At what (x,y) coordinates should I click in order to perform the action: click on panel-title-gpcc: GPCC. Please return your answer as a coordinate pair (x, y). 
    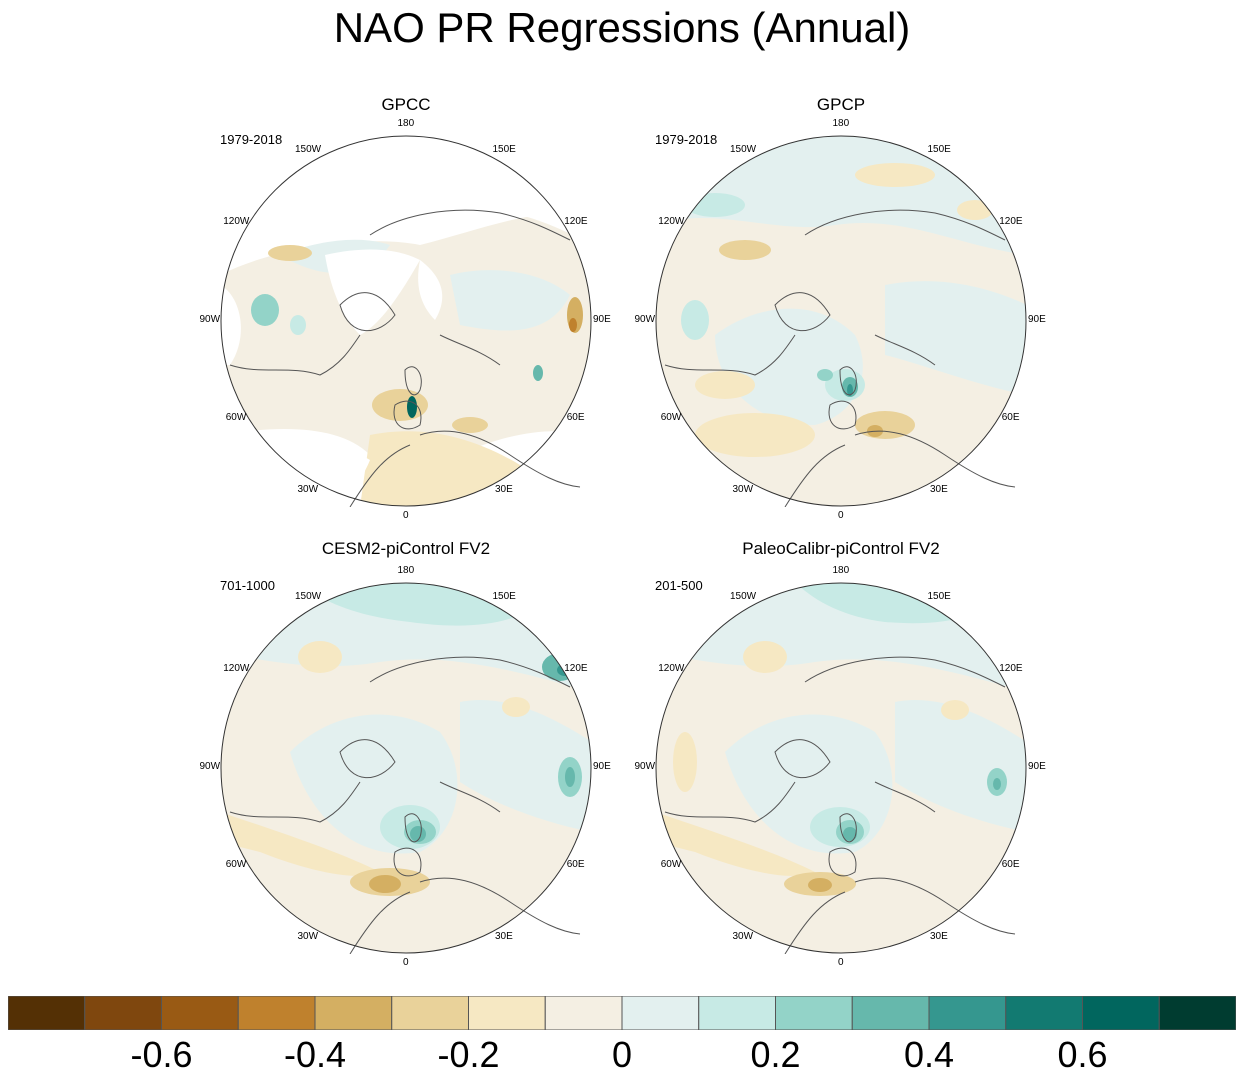
    Looking at the image, I should click on (406, 104).